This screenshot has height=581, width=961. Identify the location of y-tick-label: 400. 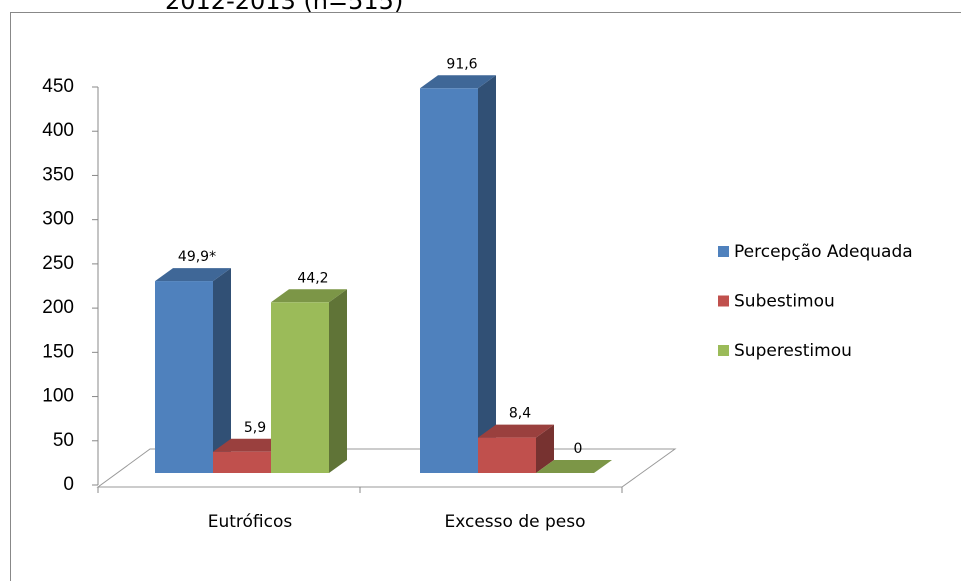
(58, 130).